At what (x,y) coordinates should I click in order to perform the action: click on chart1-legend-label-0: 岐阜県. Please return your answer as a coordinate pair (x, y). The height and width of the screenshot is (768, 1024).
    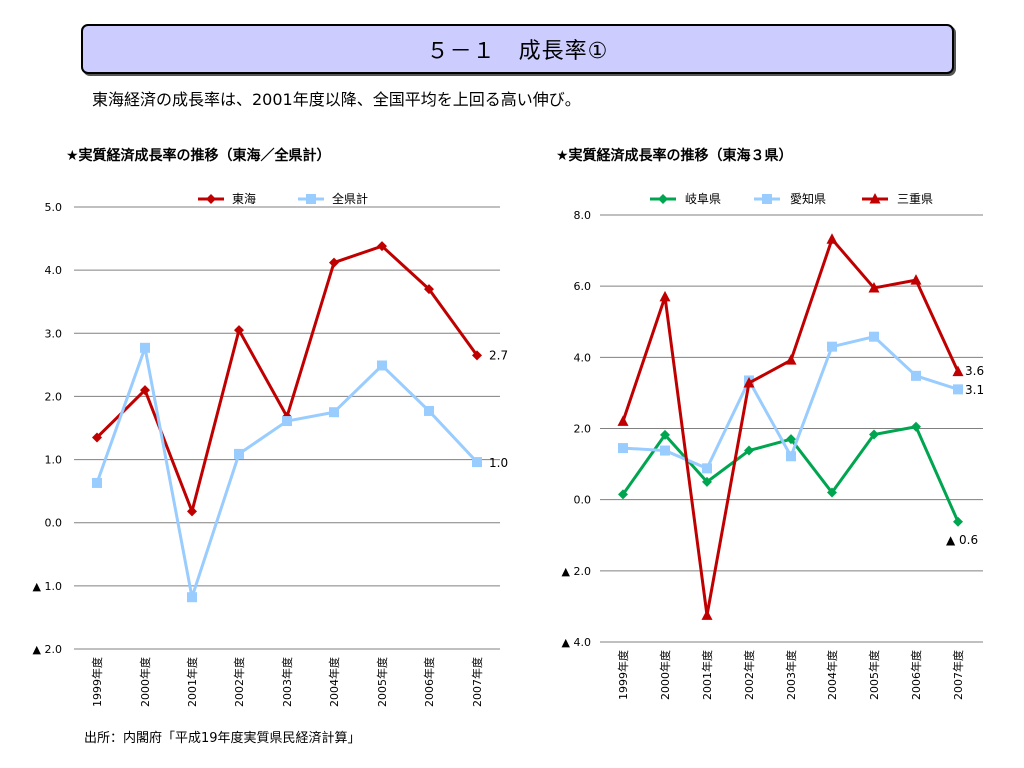
    Looking at the image, I should click on (703, 199).